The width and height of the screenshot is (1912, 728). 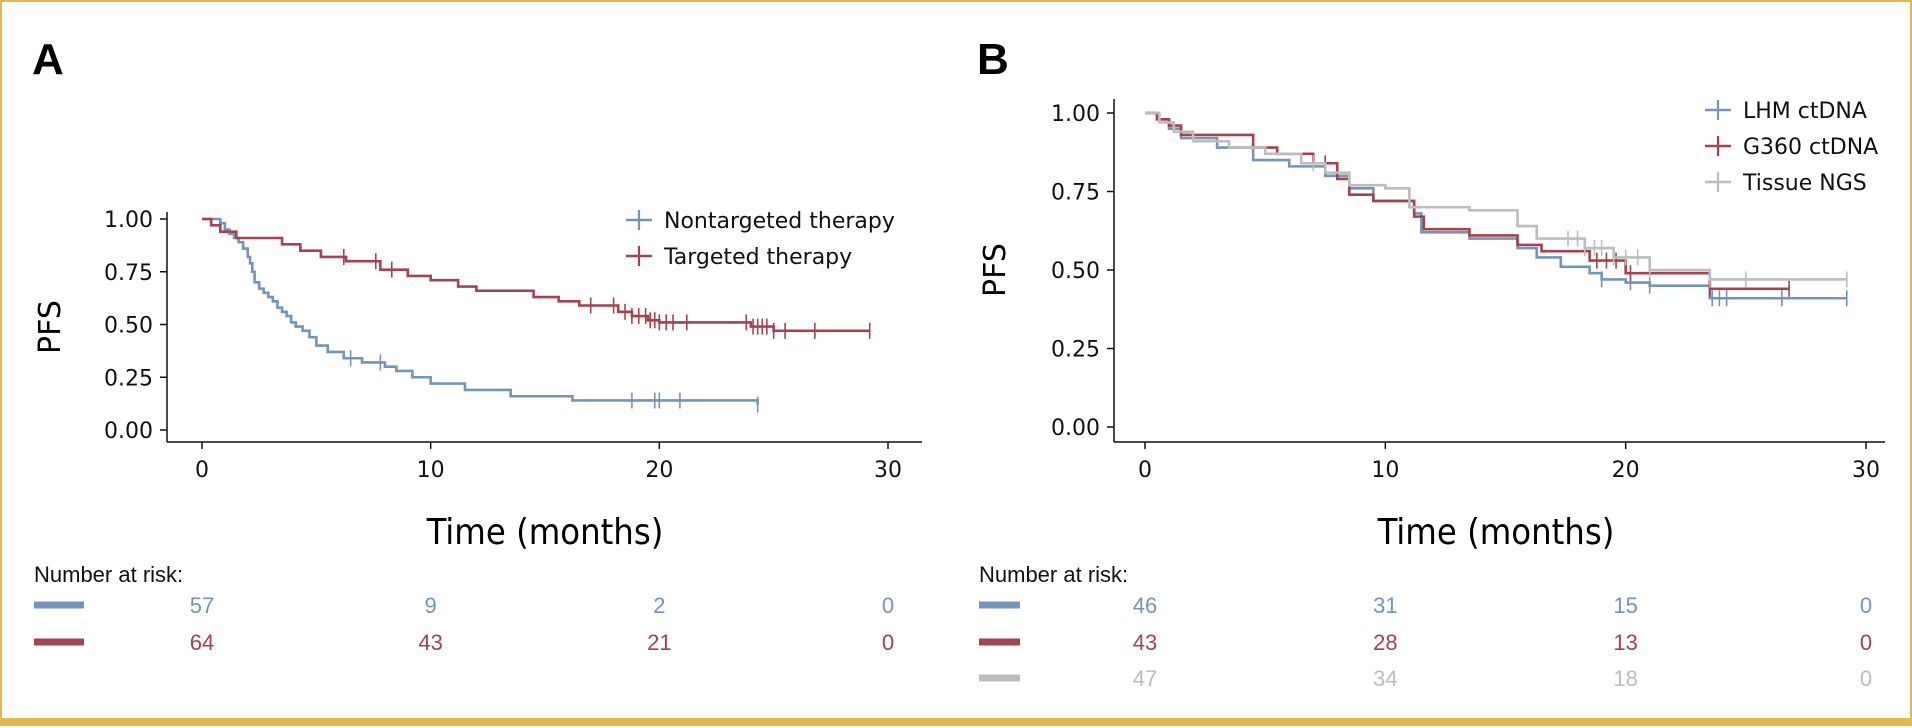 I want to click on risk-count: 47, so click(x=1145, y=678).